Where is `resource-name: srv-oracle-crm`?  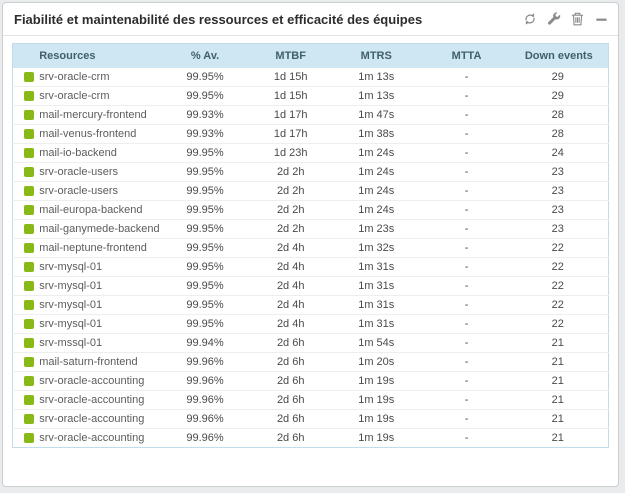
resource-name: srv-oracle-crm is located at coordinates (99, 77).